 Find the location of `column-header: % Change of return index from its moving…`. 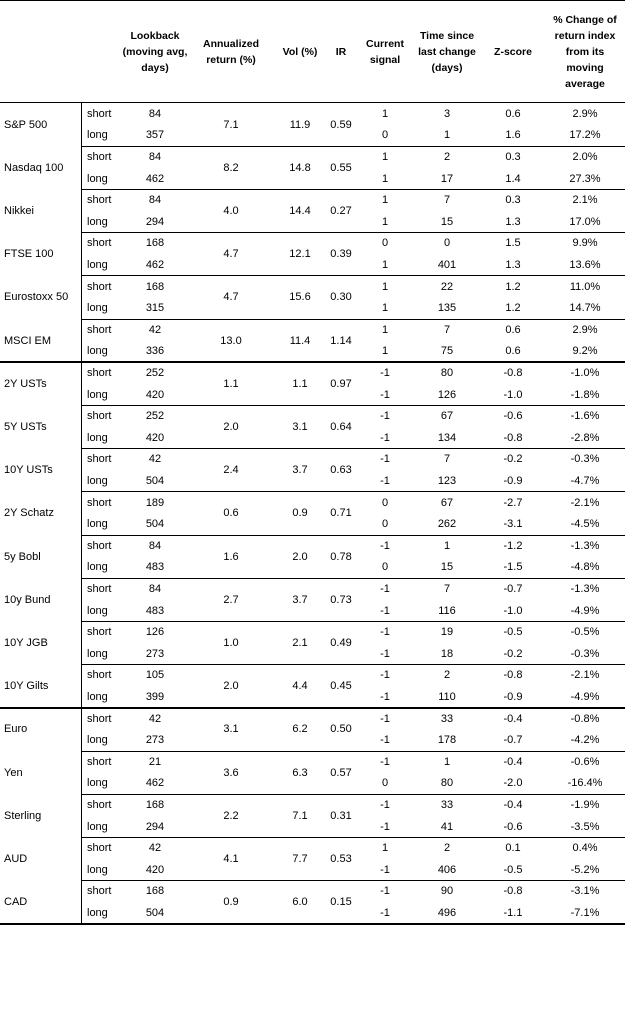

column-header: % Change of return index from its moving… is located at coordinates (585, 51).